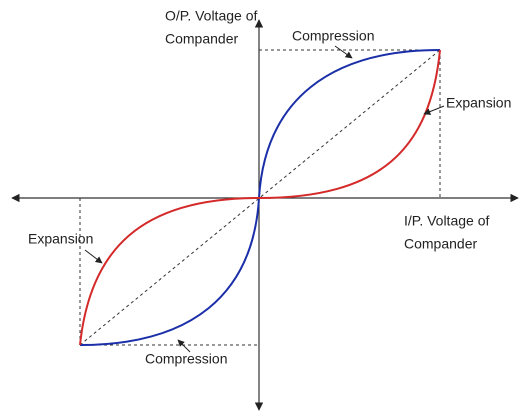 The height and width of the screenshot is (419, 529). What do you see at coordinates (211, 16) in the screenshot?
I see `y-axis-label: O/P. Voltage of` at bounding box center [211, 16].